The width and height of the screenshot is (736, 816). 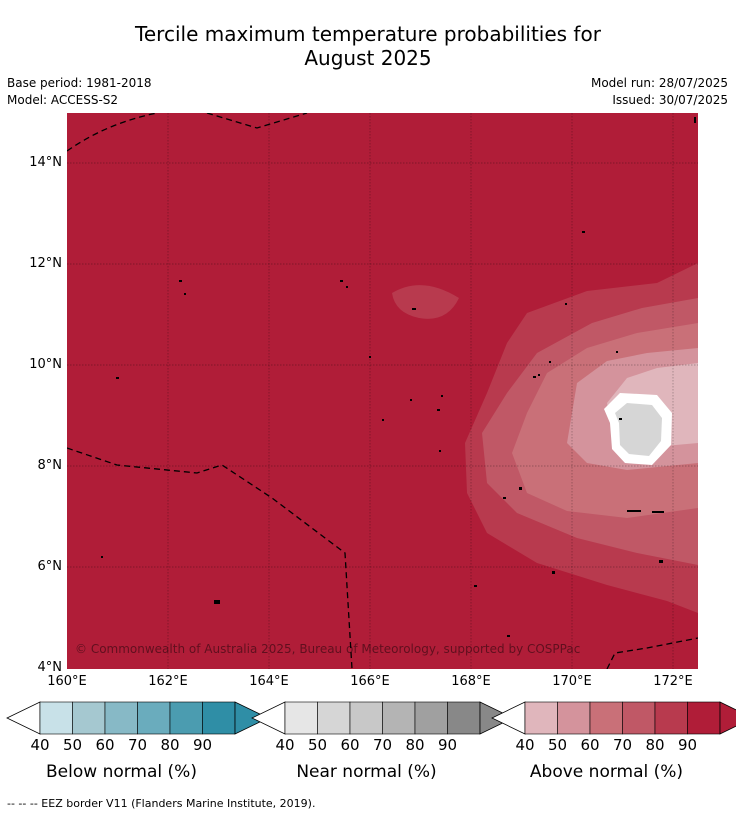 I want to click on y-tick-label: 14°N, so click(x=45, y=162).